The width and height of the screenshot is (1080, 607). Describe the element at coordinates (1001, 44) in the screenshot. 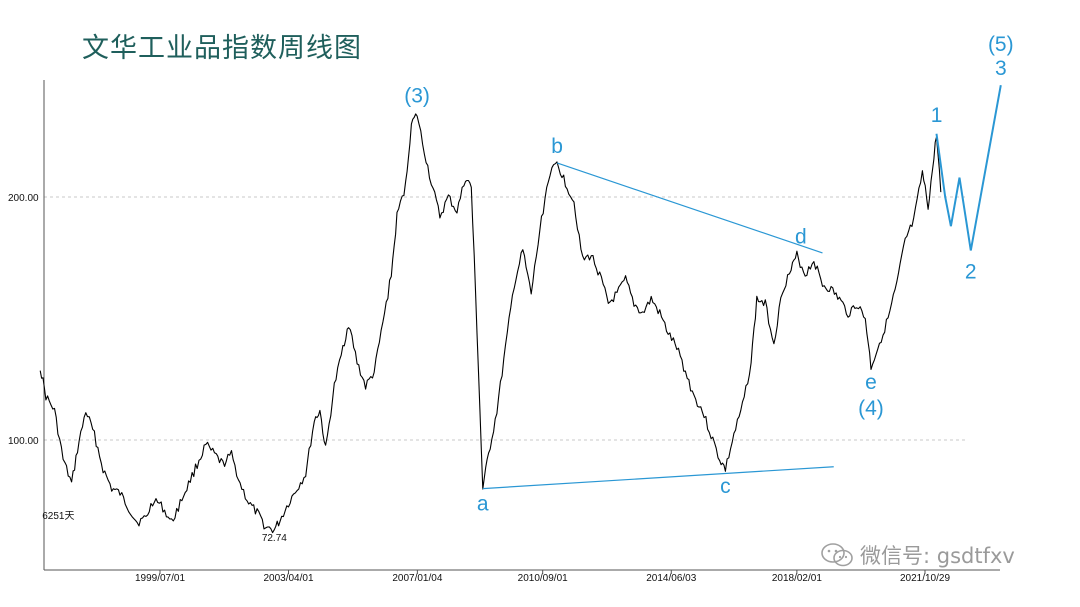

I see `wave-label-10: (5)` at that location.